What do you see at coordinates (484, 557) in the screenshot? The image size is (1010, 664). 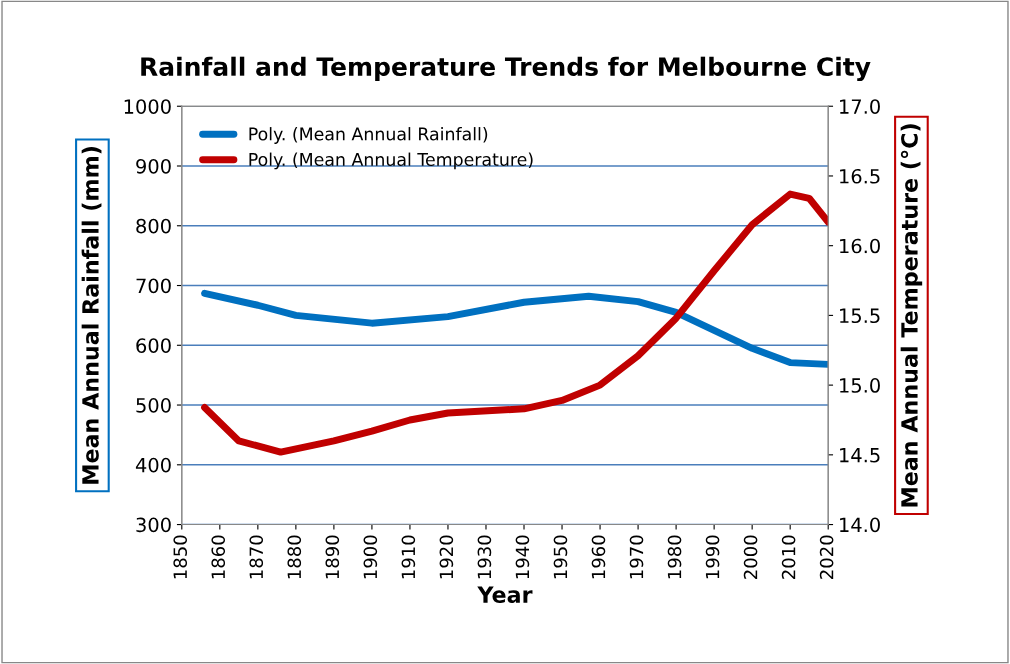 I see `x-tick-label: 1930` at bounding box center [484, 557].